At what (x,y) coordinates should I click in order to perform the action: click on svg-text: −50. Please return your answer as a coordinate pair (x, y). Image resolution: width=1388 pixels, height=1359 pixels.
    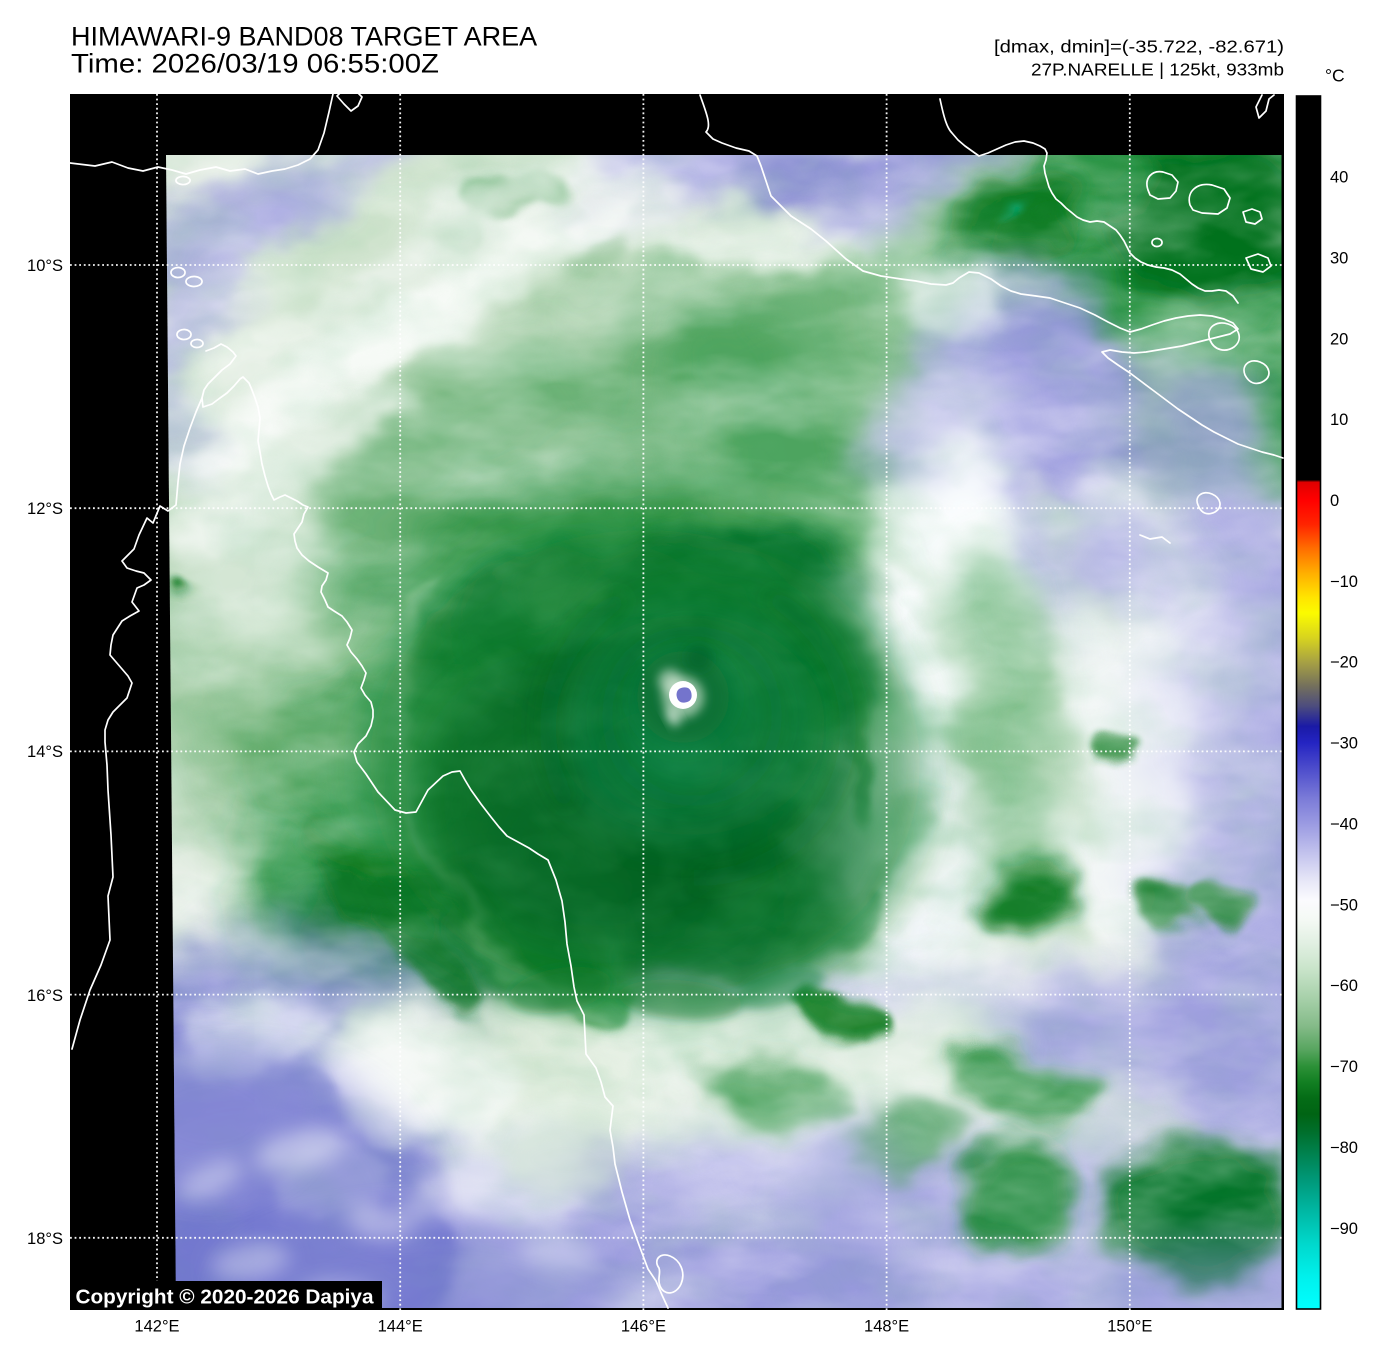
    Looking at the image, I should click on (1344, 905).